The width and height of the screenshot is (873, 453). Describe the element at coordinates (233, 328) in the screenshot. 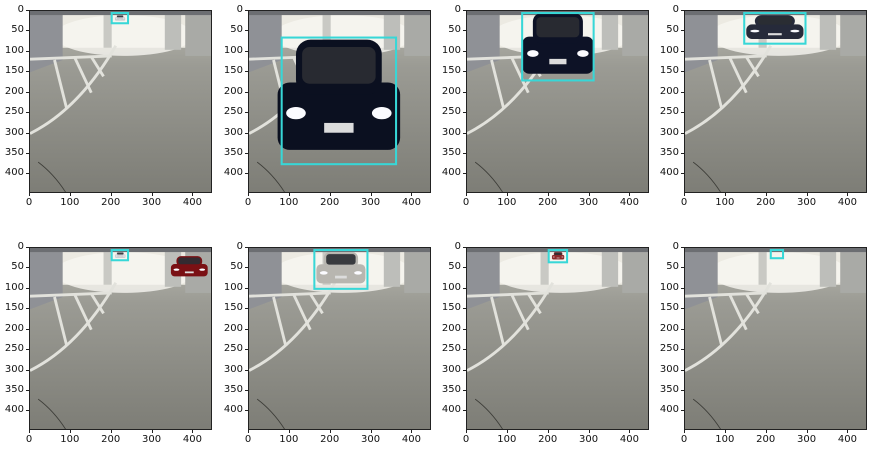

I see `y-tick-label: 200` at that location.